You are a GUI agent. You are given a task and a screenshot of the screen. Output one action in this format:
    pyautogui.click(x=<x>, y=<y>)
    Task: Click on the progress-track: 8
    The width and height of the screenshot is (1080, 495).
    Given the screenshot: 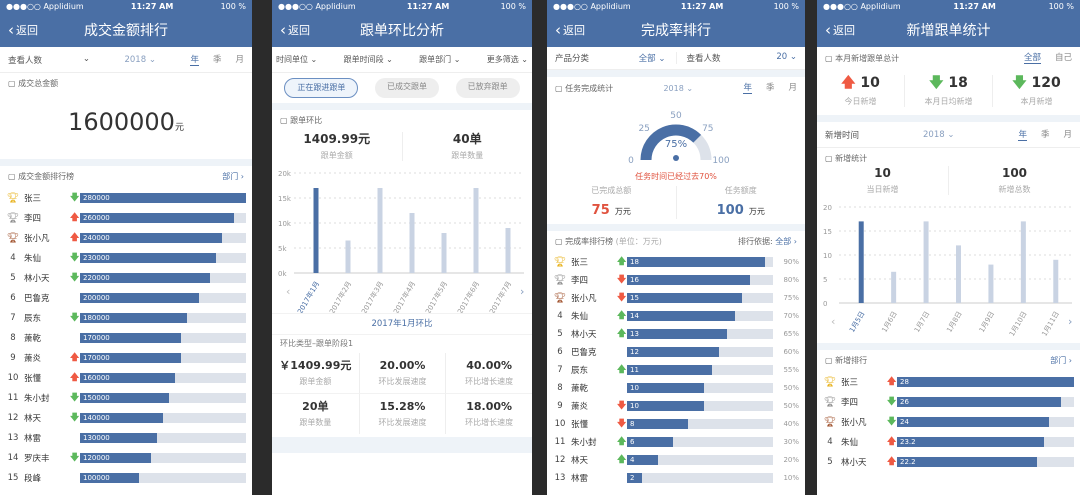 What is the action you would take?
    pyautogui.click(x=700, y=424)
    